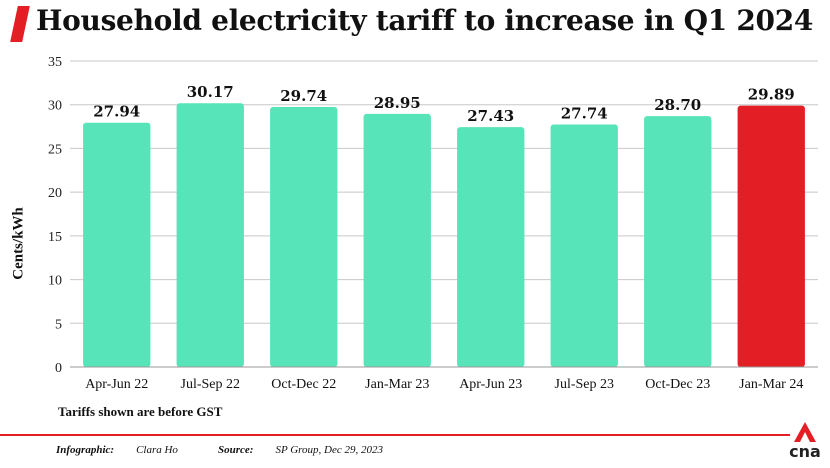 Image resolution: width=830 pixels, height=468 pixels. I want to click on x-tick-label: Apr-Jun 22, so click(116, 384).